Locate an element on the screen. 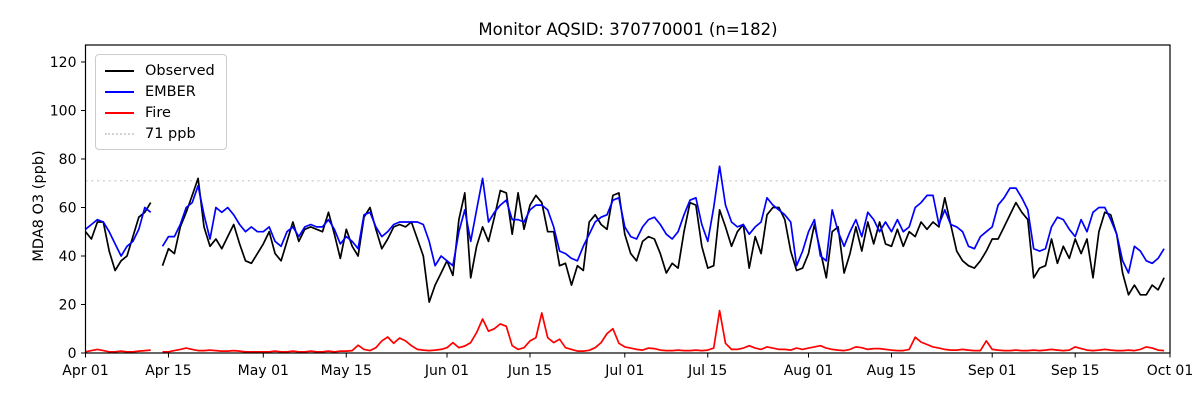 The height and width of the screenshot is (400, 1200). legend-item-ember: EMBER is located at coordinates (160, 91).